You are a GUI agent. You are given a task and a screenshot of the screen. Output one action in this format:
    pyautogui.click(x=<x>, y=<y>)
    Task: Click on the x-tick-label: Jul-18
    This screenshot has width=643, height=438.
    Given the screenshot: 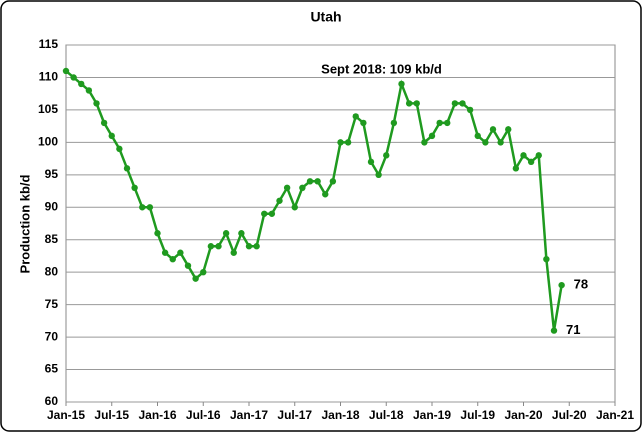 What is the action you would take?
    pyautogui.click(x=386, y=415)
    